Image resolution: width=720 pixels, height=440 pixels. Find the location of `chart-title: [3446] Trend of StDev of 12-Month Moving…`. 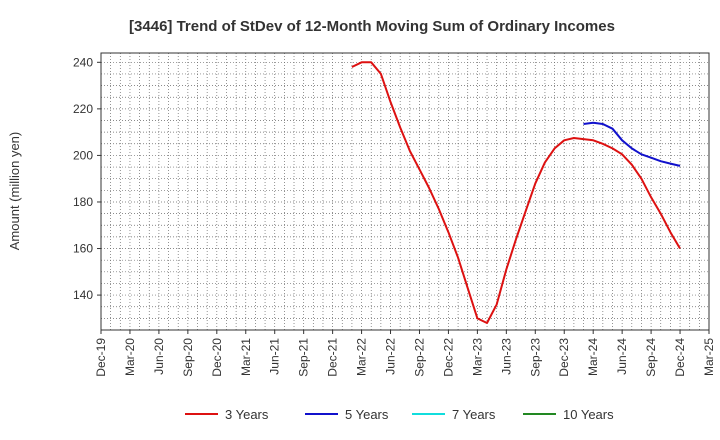

chart-title: [3446] Trend of StDev of 12-Month Moving… is located at coordinates (372, 26).